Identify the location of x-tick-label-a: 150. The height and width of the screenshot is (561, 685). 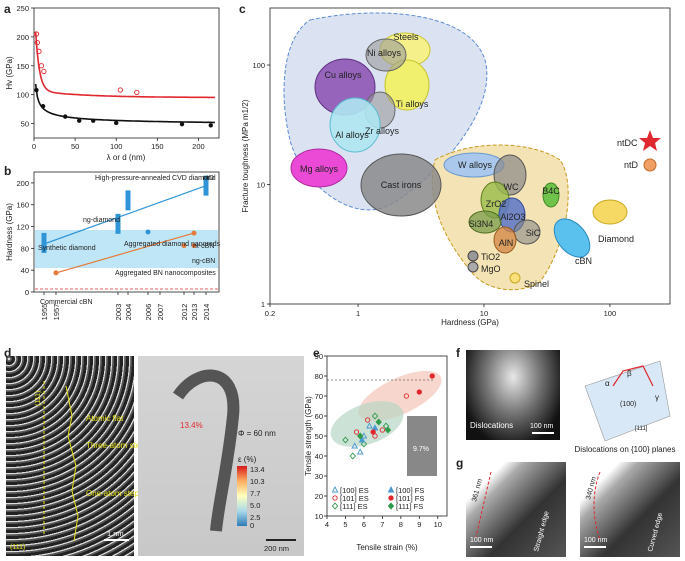
(157, 146).